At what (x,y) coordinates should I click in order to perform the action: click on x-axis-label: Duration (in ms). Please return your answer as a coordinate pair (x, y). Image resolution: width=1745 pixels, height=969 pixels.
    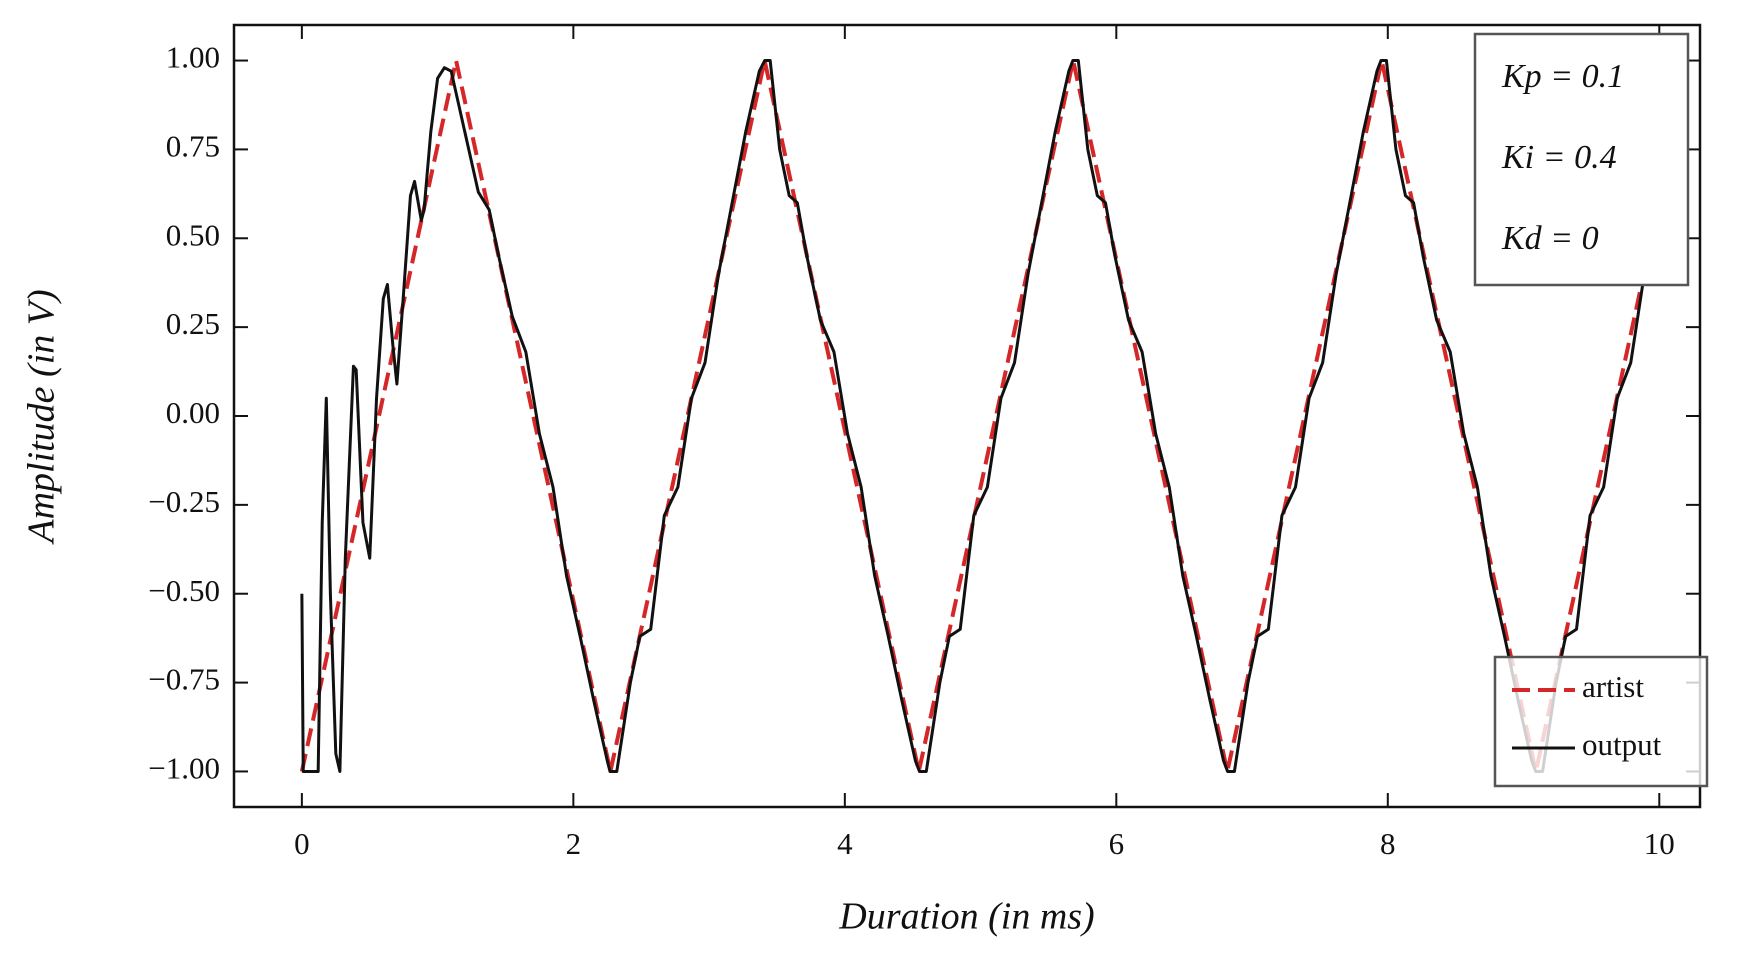
    Looking at the image, I should click on (966, 917).